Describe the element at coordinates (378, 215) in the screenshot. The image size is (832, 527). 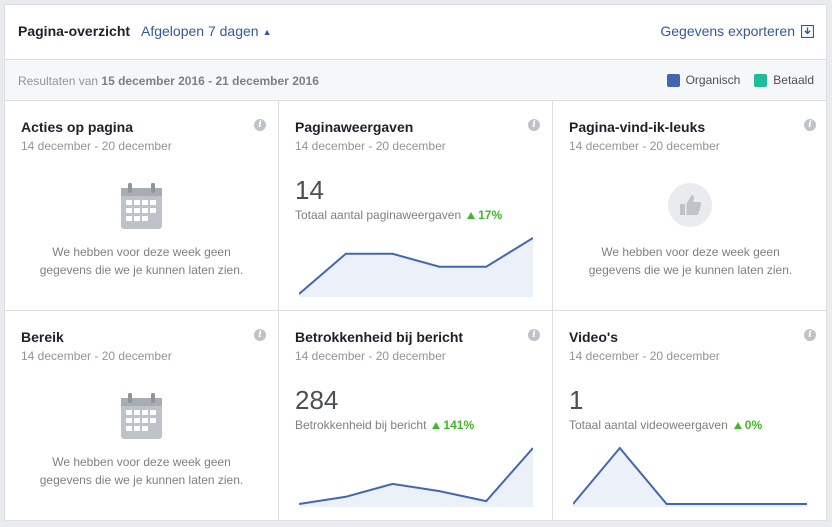
I see `metric-subtitle-text: Totaal aantal paginaweergaven` at that location.